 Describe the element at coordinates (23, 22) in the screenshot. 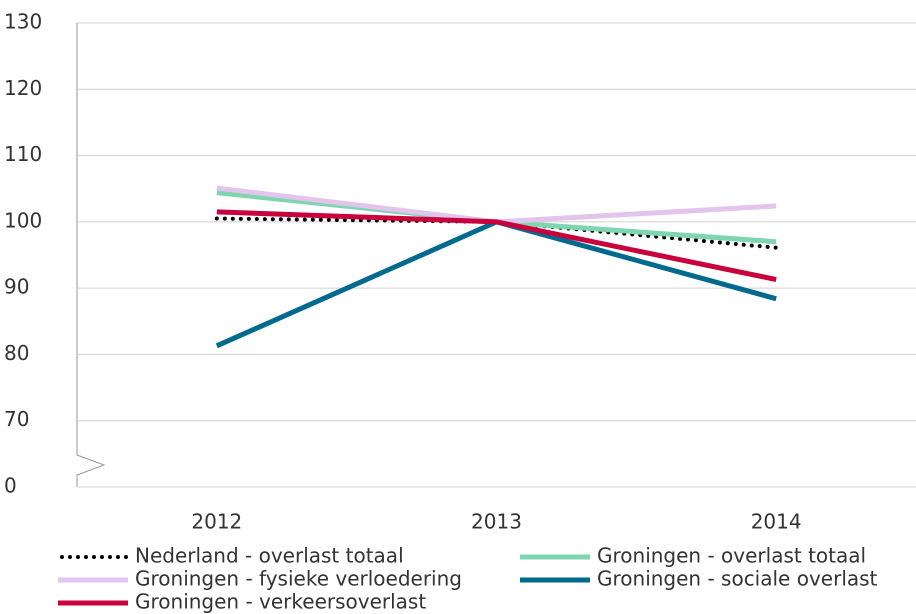

I see `y-tick-label: 130` at that location.